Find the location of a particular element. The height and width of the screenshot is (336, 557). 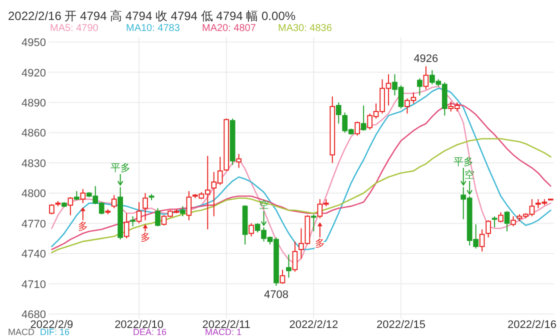

x-tick-label: 2022/2/15 is located at coordinates (401, 325).